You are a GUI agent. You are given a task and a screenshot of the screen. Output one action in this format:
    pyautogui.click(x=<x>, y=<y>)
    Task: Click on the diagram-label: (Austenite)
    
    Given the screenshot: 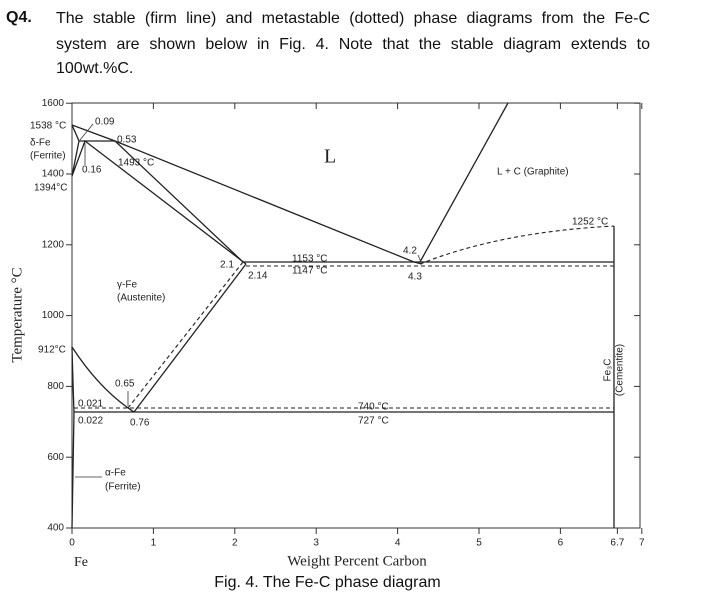 What is the action you would take?
    pyautogui.click(x=141, y=298)
    